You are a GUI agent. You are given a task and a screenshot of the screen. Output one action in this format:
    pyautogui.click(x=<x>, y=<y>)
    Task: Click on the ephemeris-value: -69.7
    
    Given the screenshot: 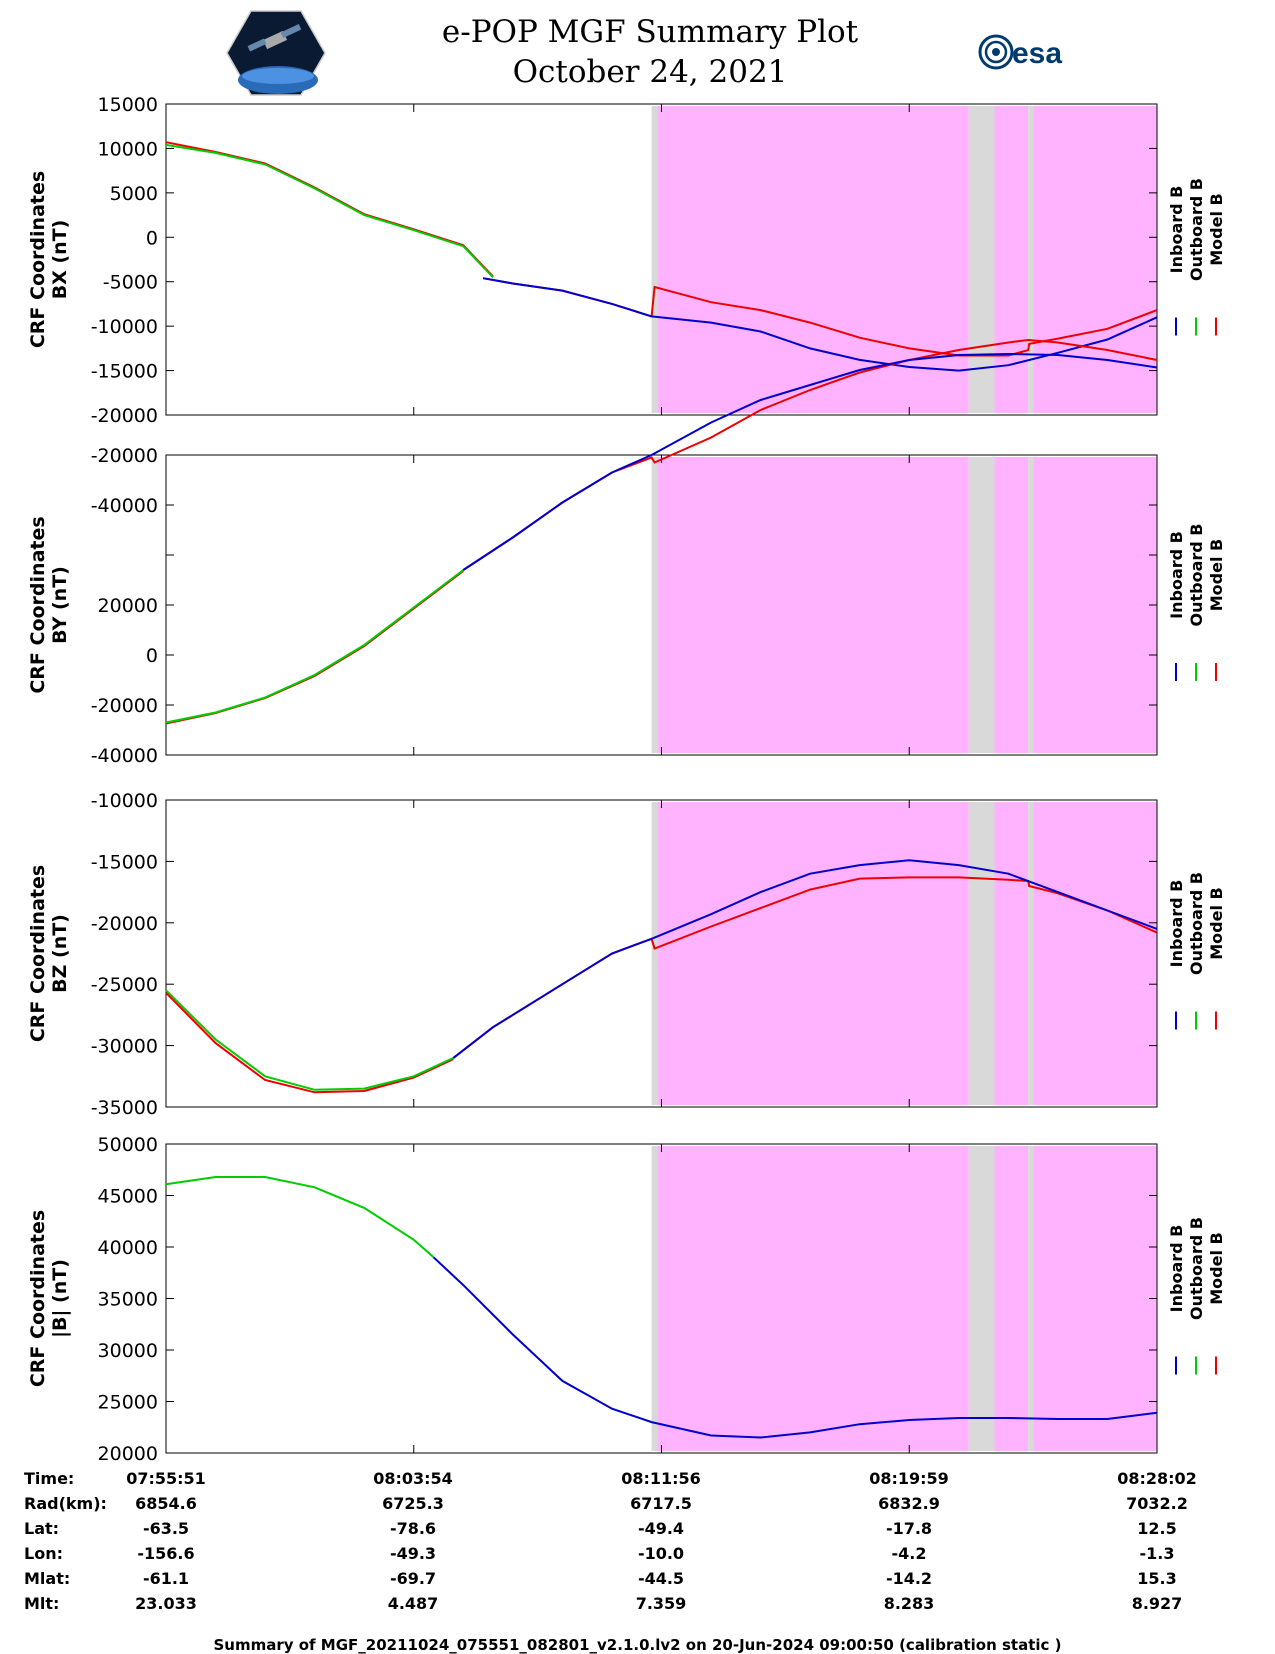 What is the action you would take?
    pyautogui.click(x=413, y=1578)
    